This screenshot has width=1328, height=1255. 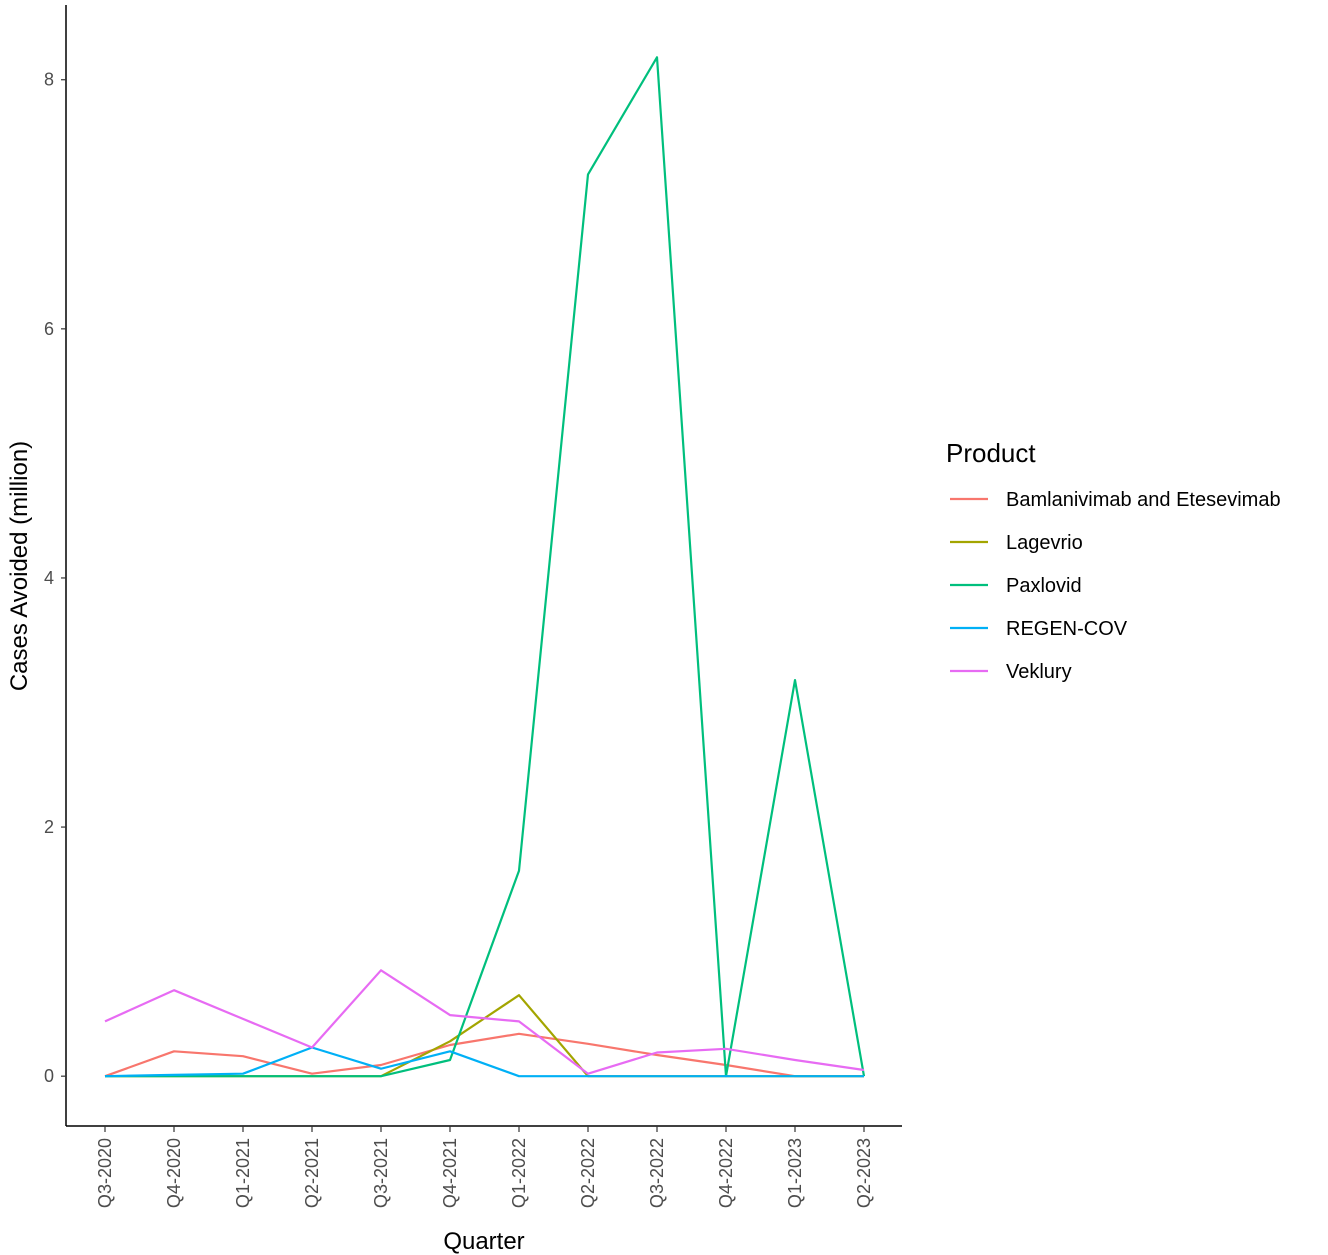 What do you see at coordinates (55, 578) in the screenshot?
I see `y-ticks: 0 2 4 6 8` at bounding box center [55, 578].